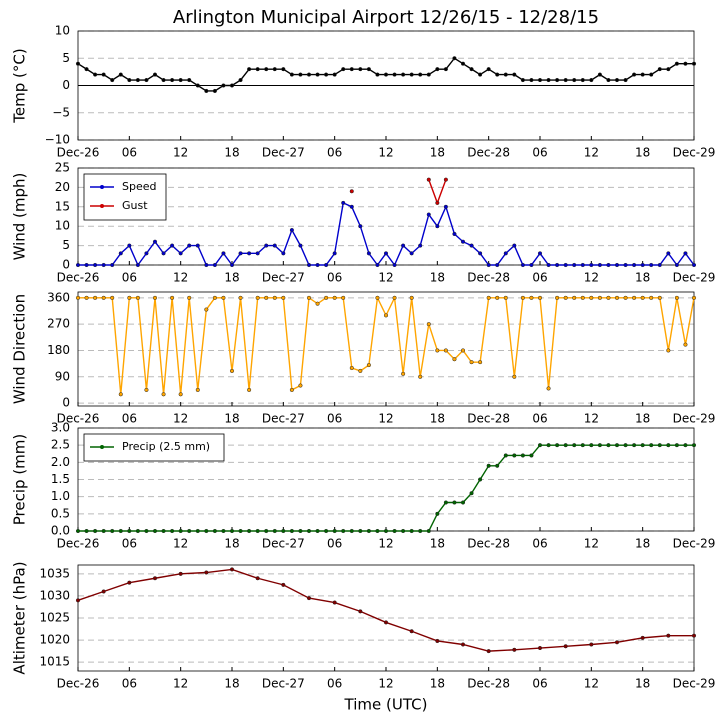  Describe the element at coordinates (386, 234) in the screenshot. I see `series-line` at that location.